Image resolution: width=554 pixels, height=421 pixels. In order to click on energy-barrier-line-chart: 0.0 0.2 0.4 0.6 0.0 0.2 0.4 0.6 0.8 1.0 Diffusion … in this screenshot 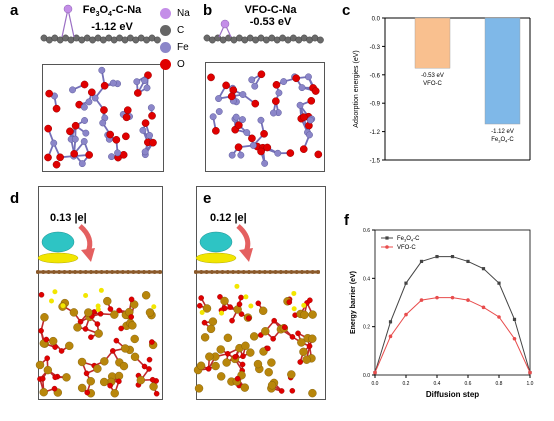, I will do `click(442, 313)`.